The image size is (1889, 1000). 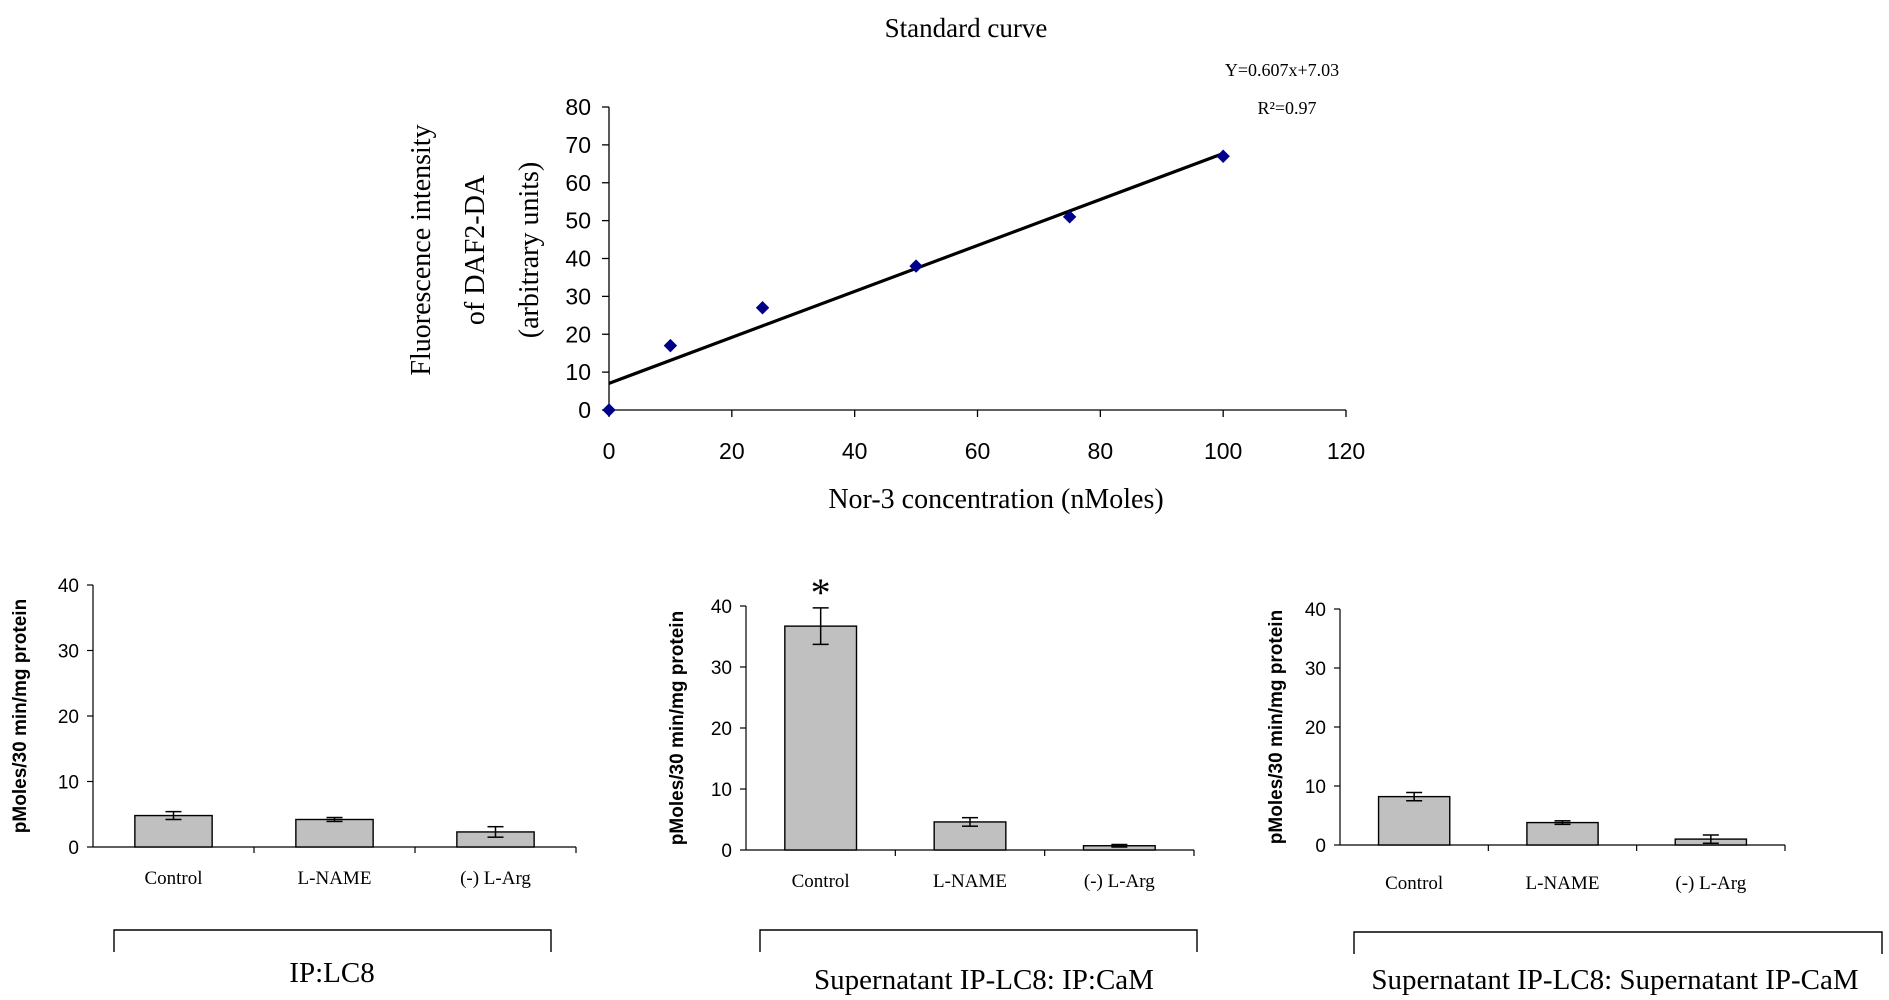 What do you see at coordinates (984, 980) in the screenshot?
I see `group-label: Supernatant IP-LC8: IP:CaM` at bounding box center [984, 980].